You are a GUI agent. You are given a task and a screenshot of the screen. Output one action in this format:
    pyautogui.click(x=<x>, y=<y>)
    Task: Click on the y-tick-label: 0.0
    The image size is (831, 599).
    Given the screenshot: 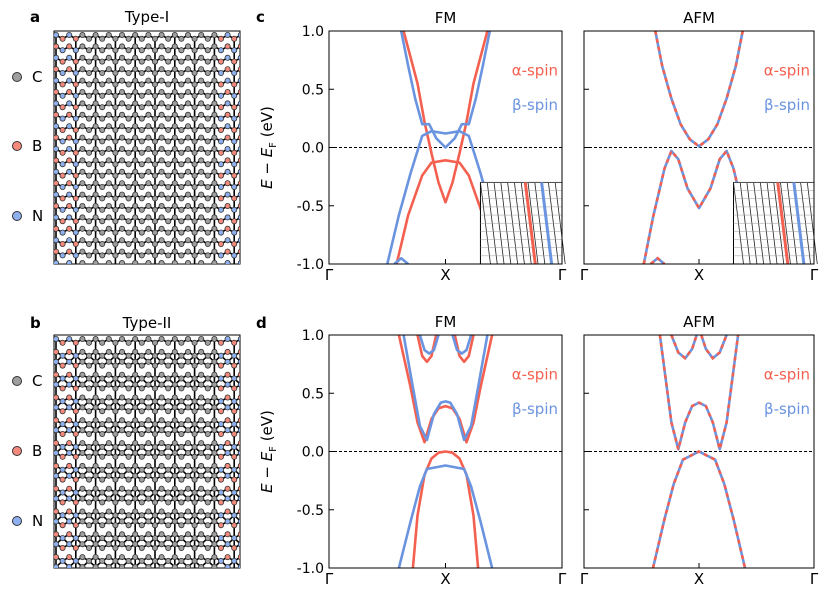 What is the action you would take?
    pyautogui.click(x=313, y=149)
    